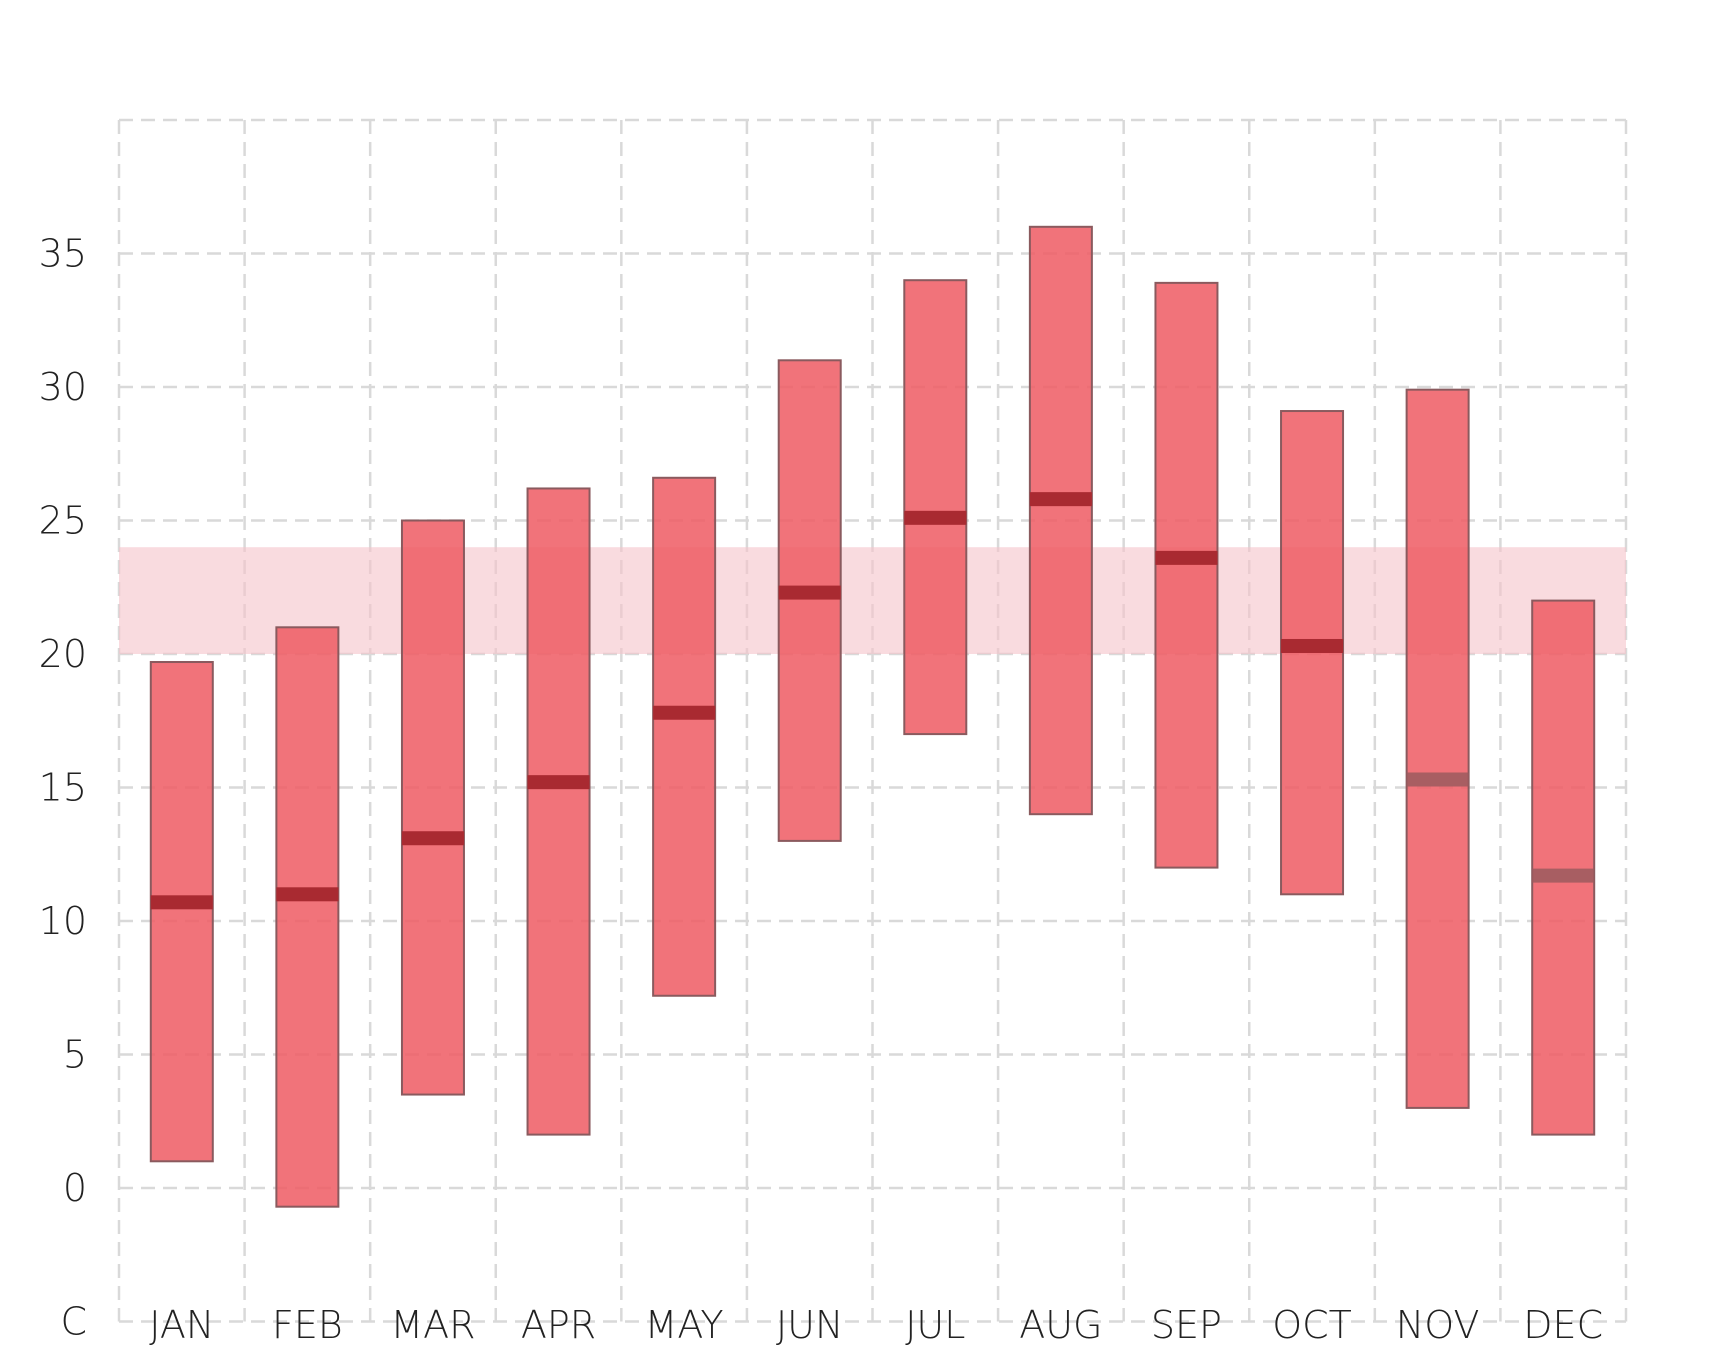  Describe the element at coordinates (935, 517) in the screenshot. I see `median-mark-jul` at that location.